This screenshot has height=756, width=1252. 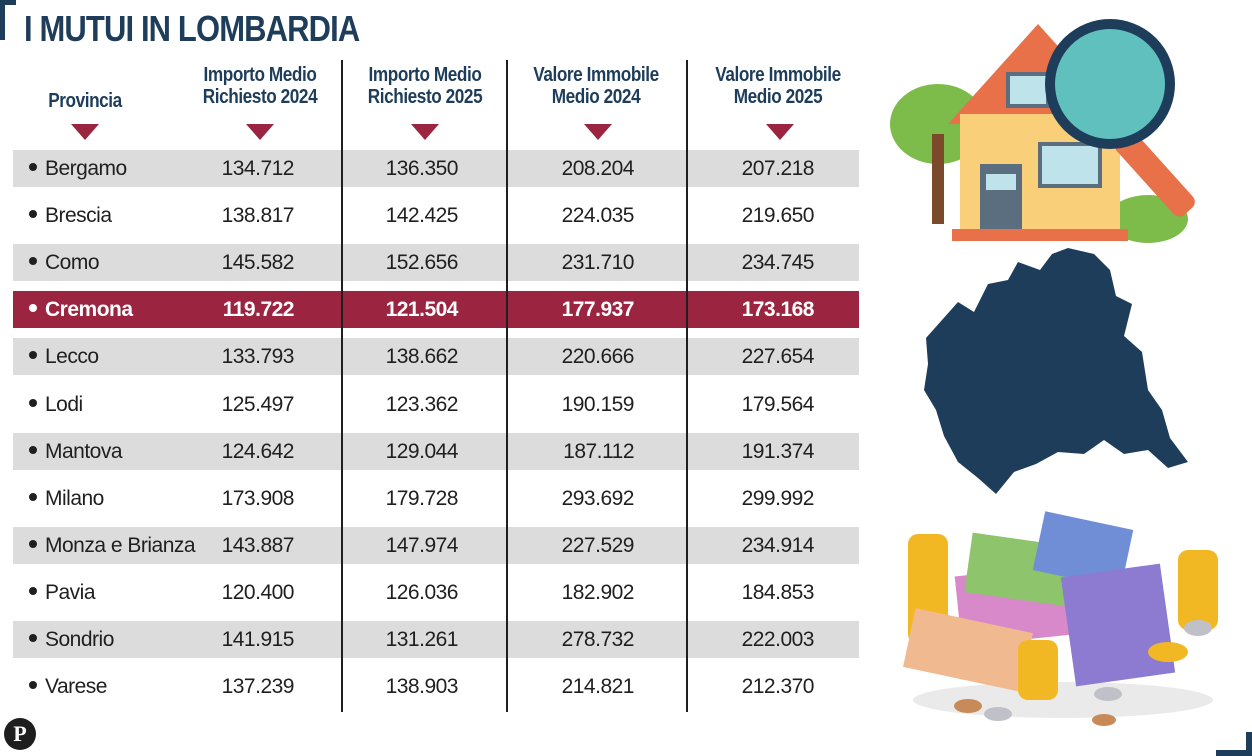 I want to click on value-cell-val2024: 214.821, so click(x=598, y=686).